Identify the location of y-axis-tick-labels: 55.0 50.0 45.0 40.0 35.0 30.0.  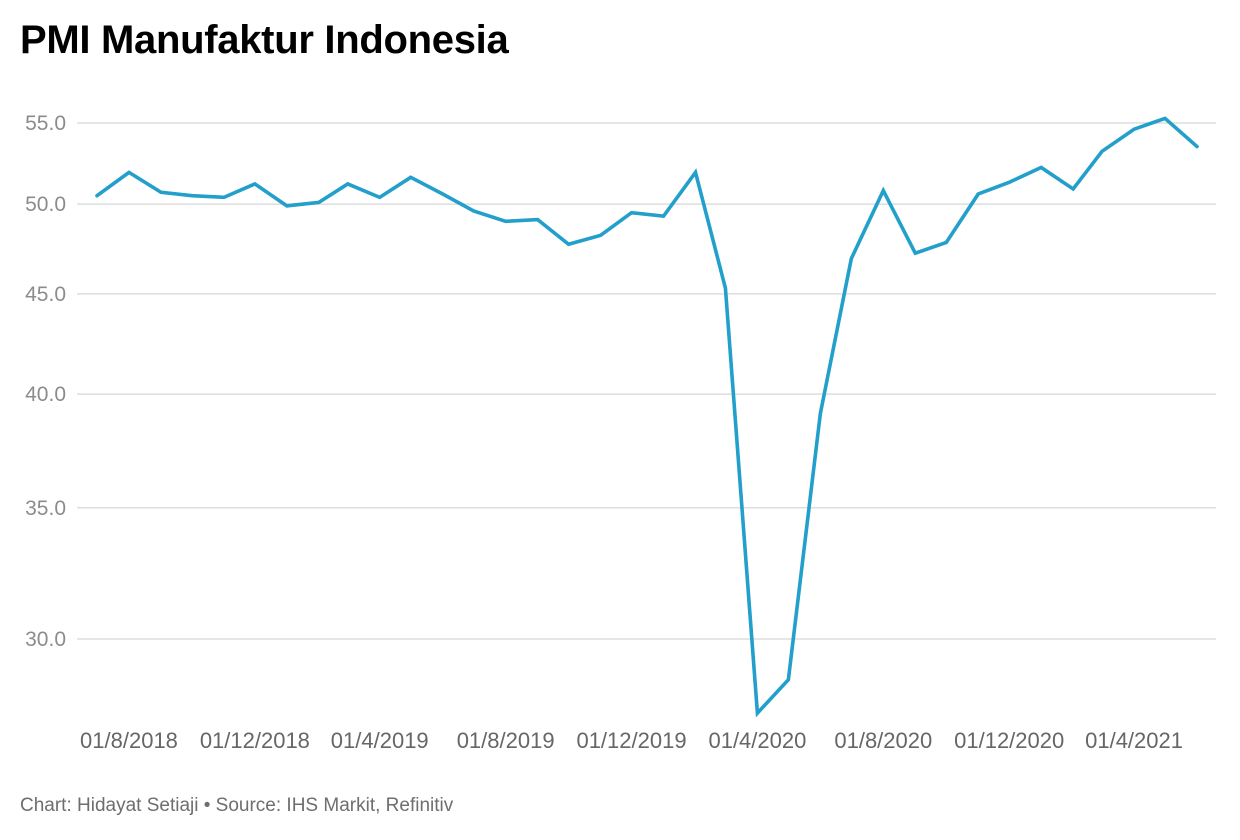
(45, 381).